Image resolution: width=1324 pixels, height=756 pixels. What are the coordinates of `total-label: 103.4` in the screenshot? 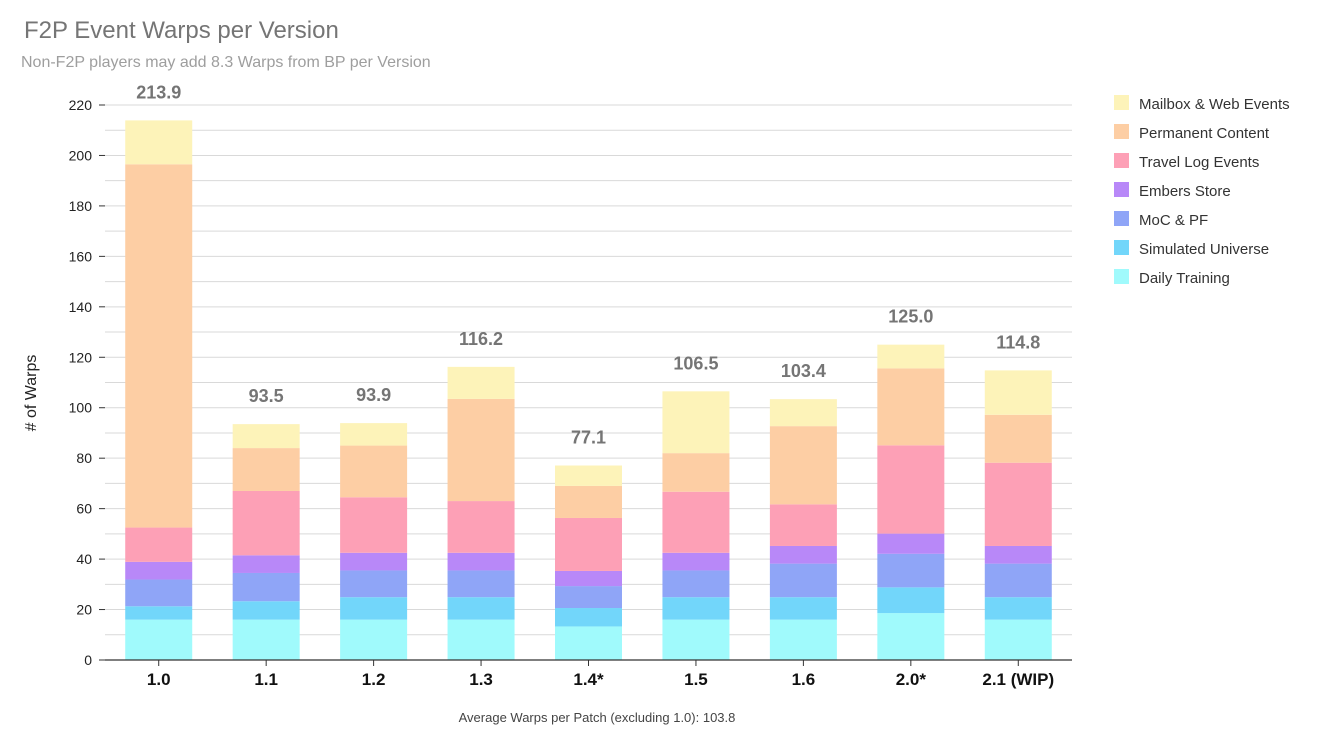 It's located at (803, 371).